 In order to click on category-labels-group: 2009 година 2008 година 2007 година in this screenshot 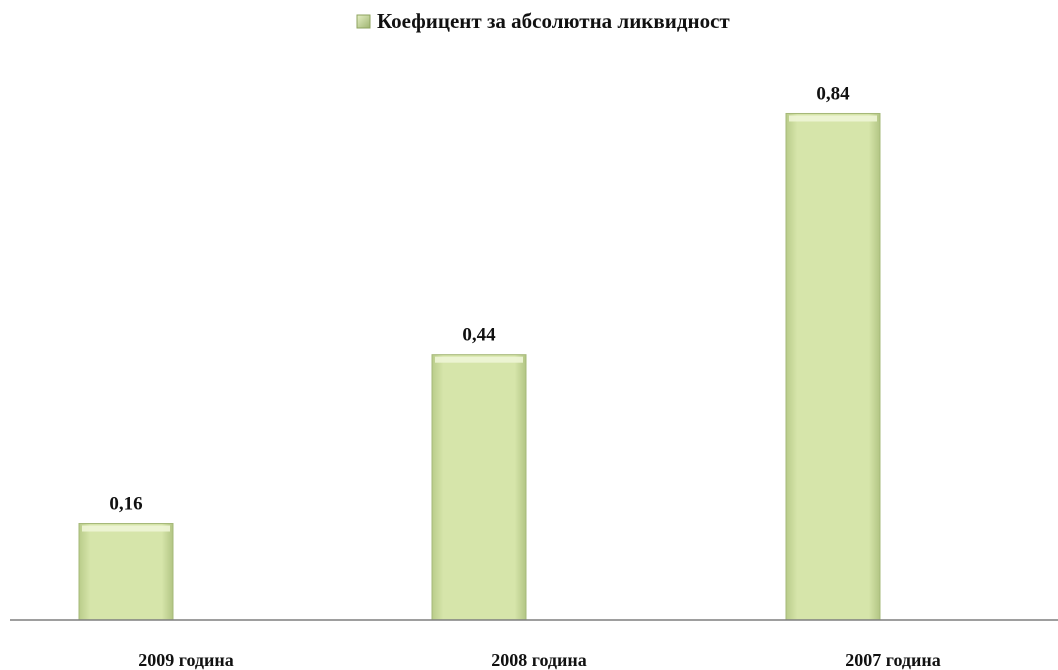, I will do `click(539, 660)`.